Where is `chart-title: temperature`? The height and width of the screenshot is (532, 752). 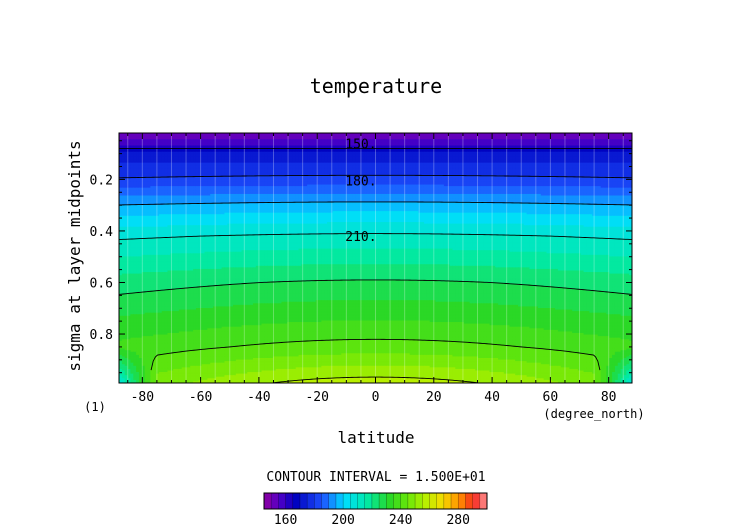
chart-title: temperature is located at coordinates (376, 86).